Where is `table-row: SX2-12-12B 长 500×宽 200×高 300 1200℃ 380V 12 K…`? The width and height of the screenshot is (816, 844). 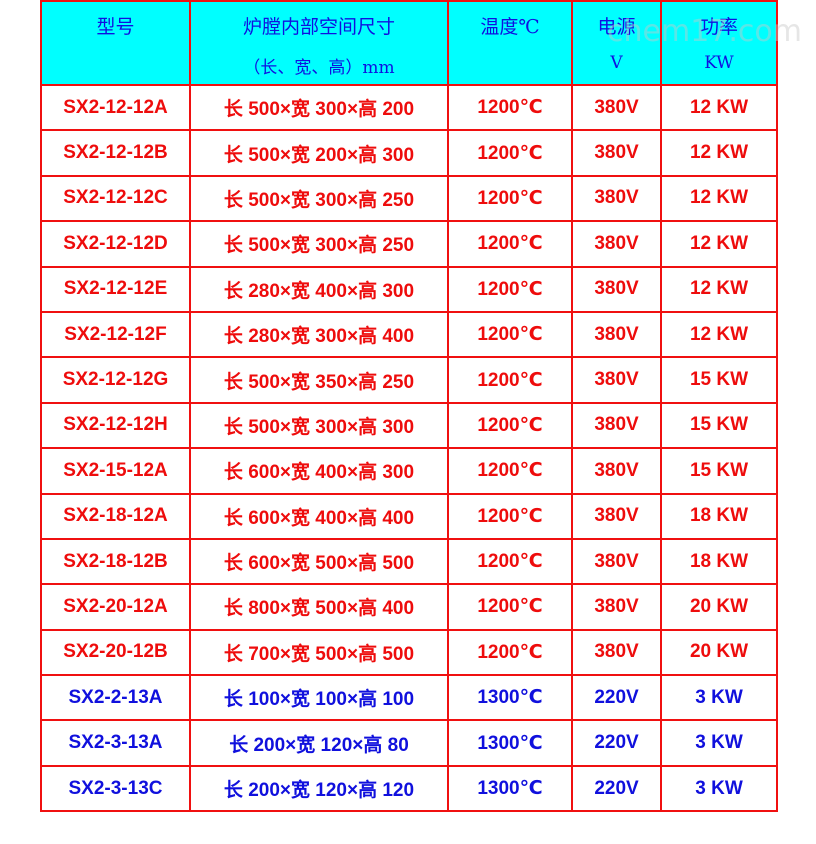 table-row: SX2-12-12B 长 500×宽 200×高 300 1200℃ 380V 12 K… is located at coordinates (409, 153).